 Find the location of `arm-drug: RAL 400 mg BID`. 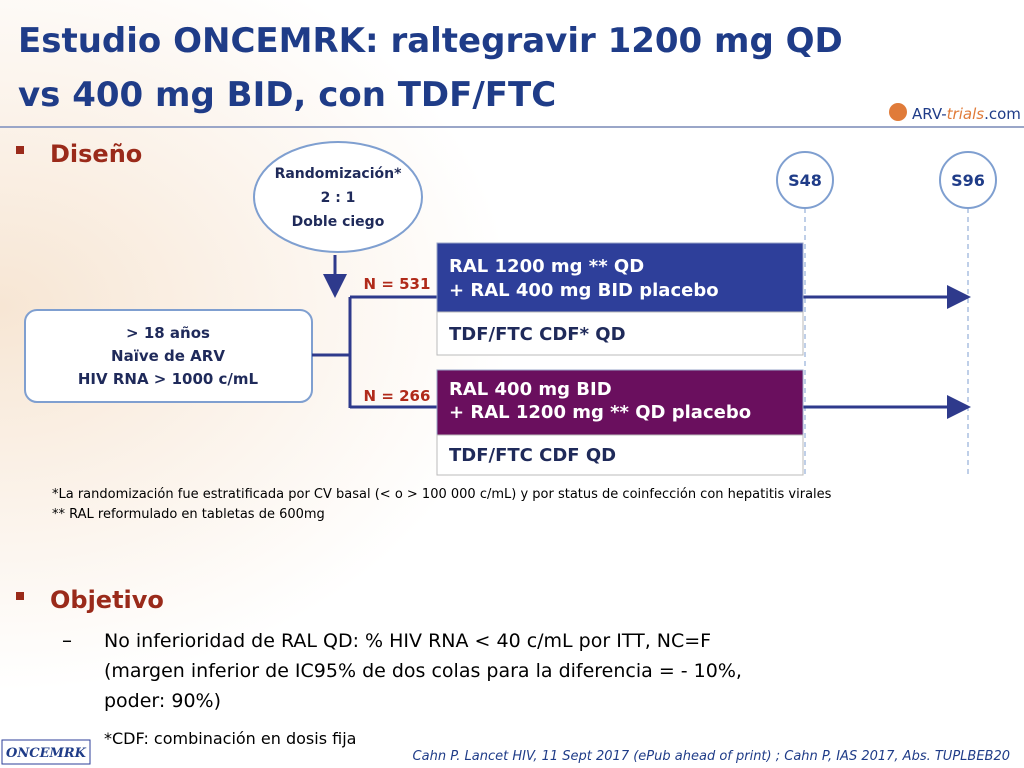

arm-drug: RAL 400 mg BID is located at coordinates (530, 389).